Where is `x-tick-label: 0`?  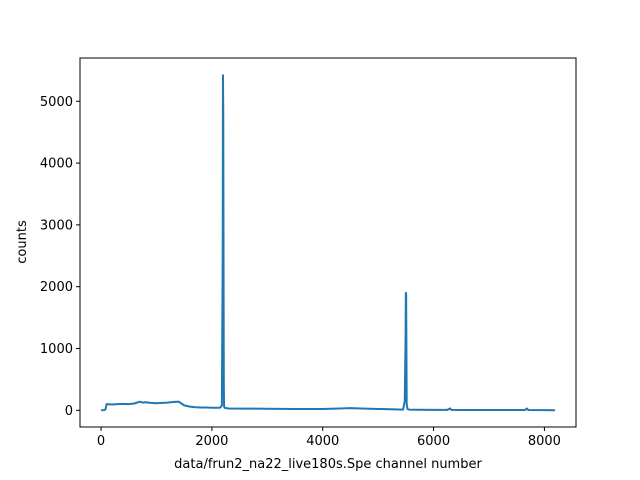 x-tick-label: 0 is located at coordinates (101, 441).